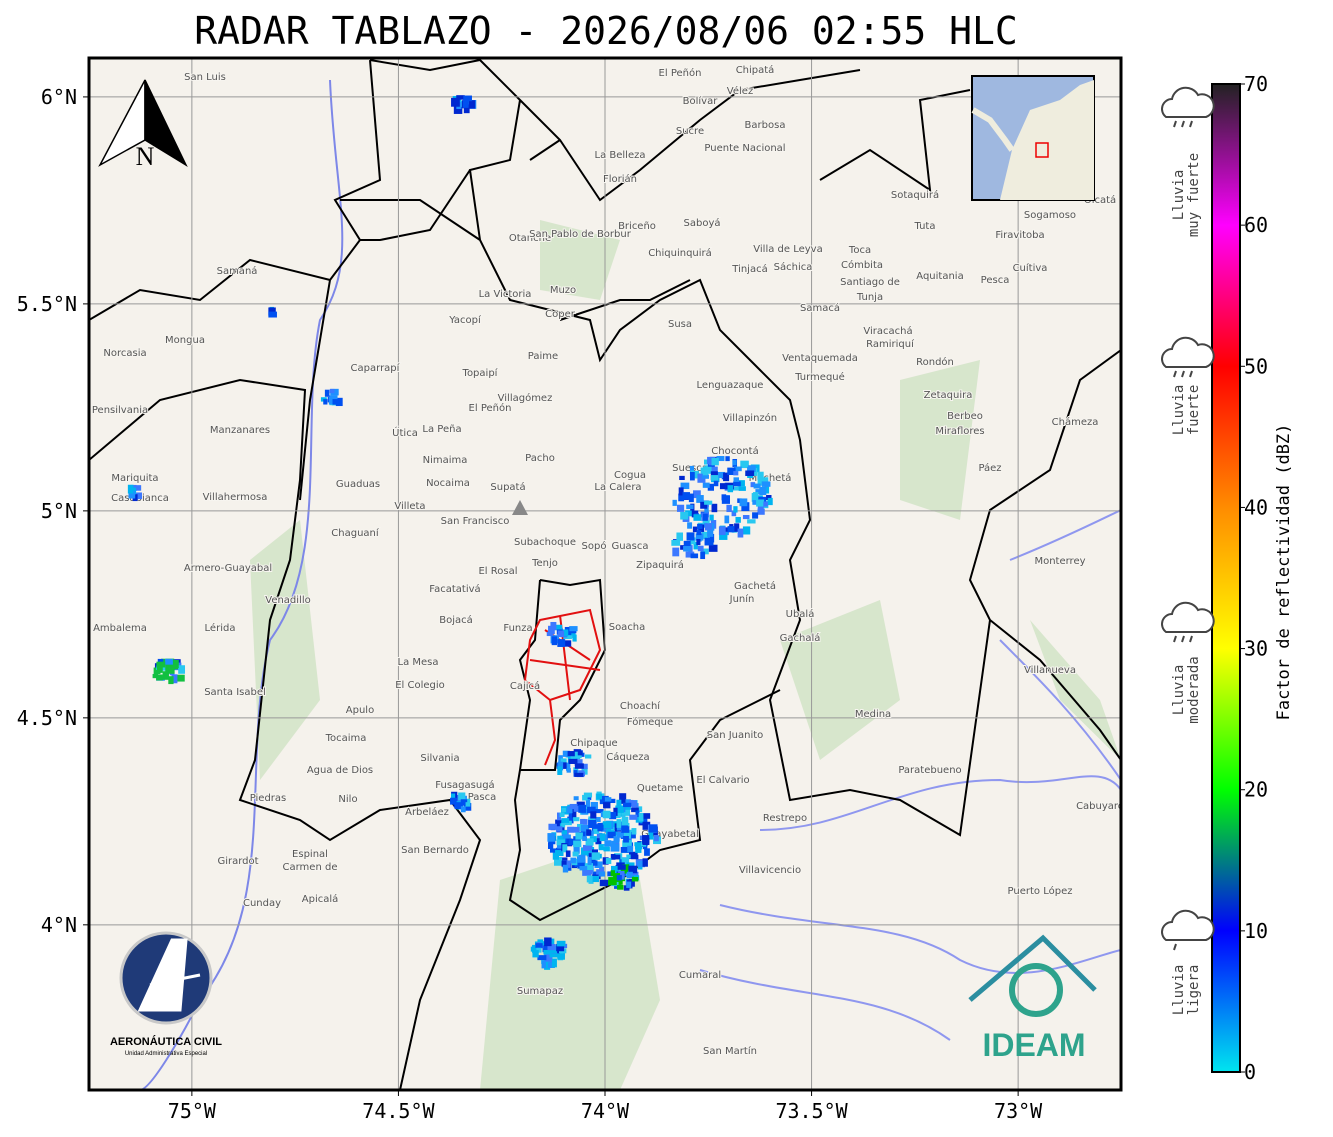 This screenshot has width=1333, height=1137. I want to click on place-name: Fusagasugá, so click(464, 785).